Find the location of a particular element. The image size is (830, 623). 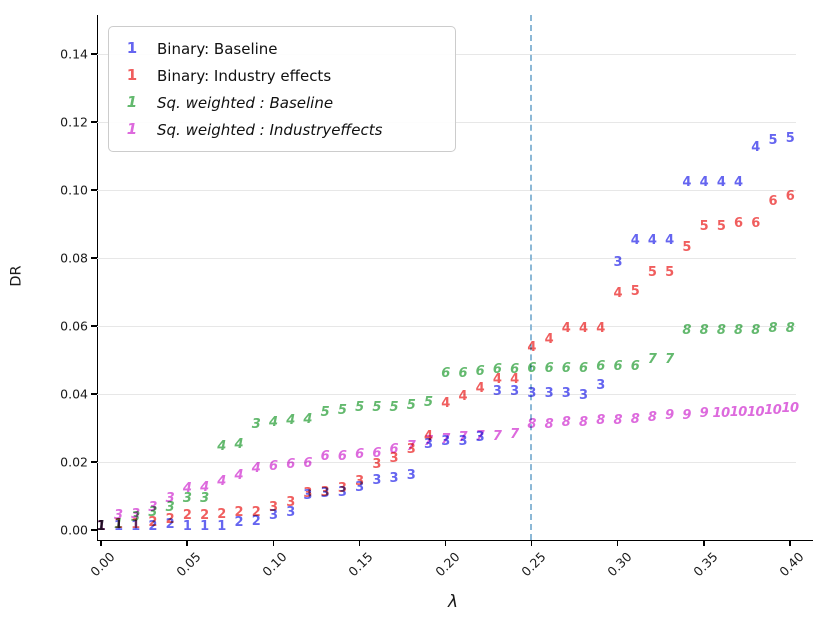

y-tick-label: 0.02 is located at coordinates (74, 462).